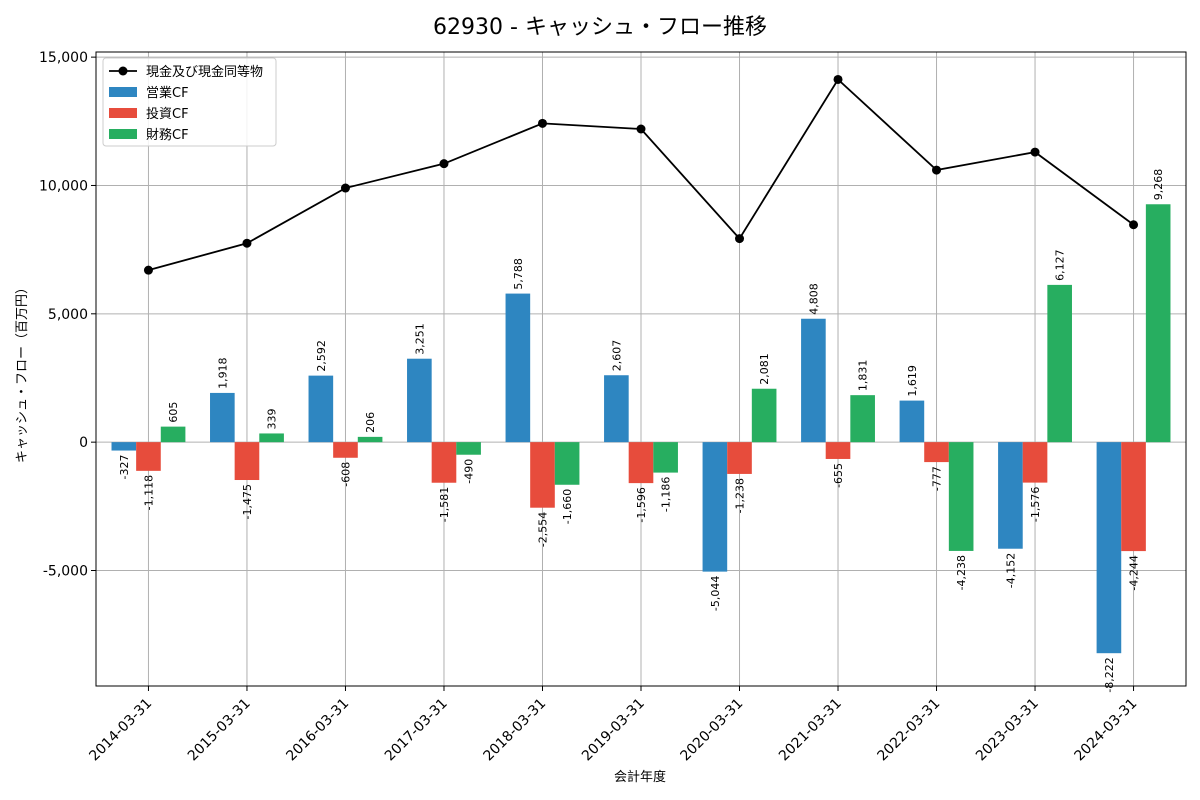 This screenshot has height=800, width=1200. Describe the element at coordinates (909, 730) in the screenshot. I see `x-tick-label: 2022-03-31` at that location.